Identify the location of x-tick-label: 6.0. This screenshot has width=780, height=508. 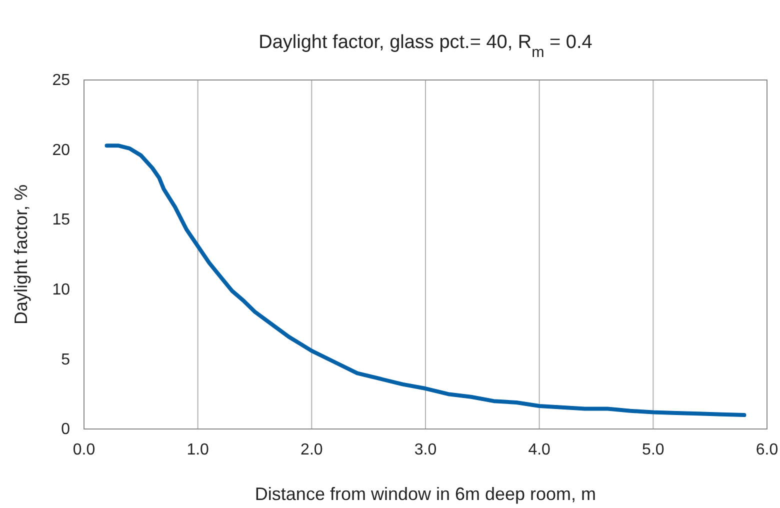
(767, 449).